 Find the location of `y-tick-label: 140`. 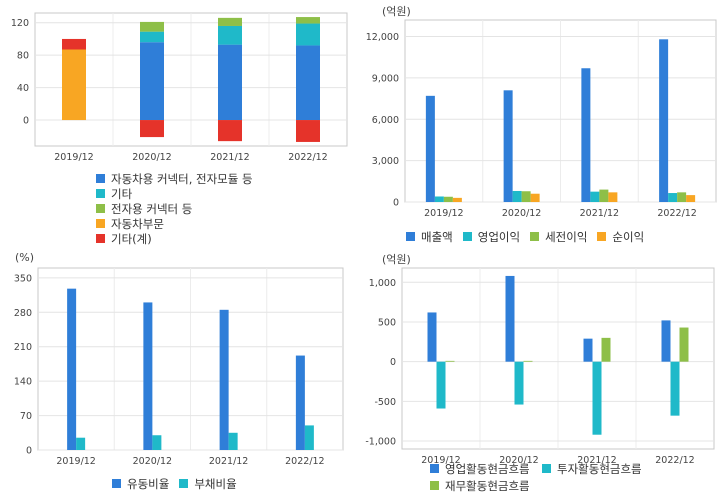

y-tick-label: 140 is located at coordinates (23, 382).